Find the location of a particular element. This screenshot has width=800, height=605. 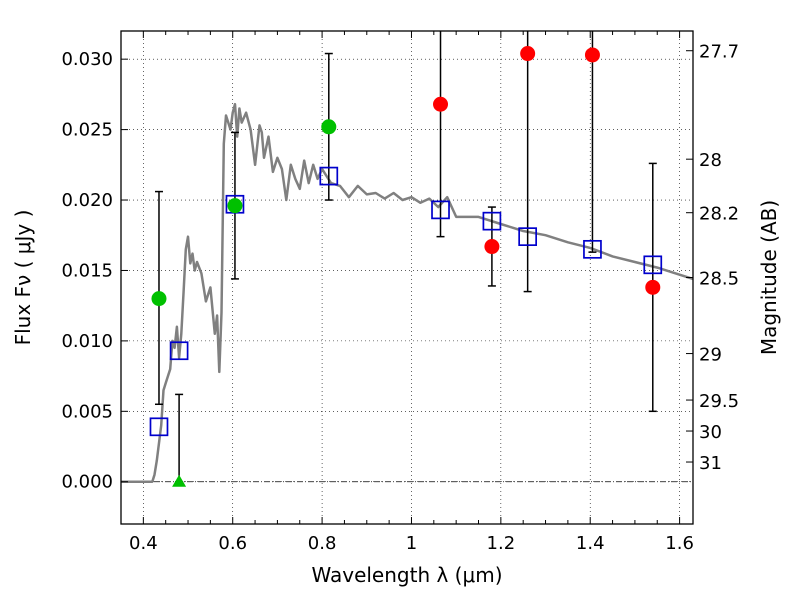

y2-tick-label: 28 is located at coordinates (710, 160).